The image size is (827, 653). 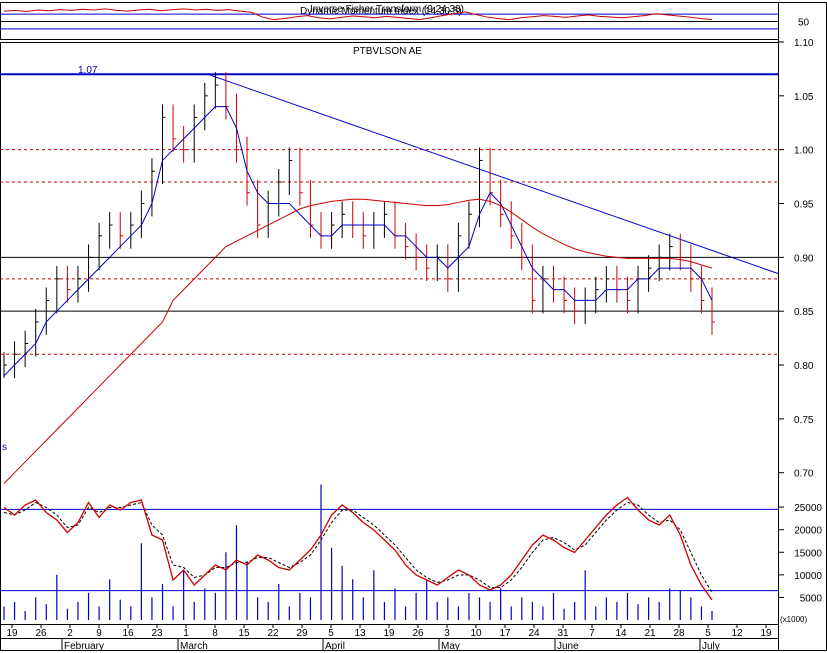 What do you see at coordinates (450, 646) in the screenshot?
I see `x-month-label: May` at bounding box center [450, 646].